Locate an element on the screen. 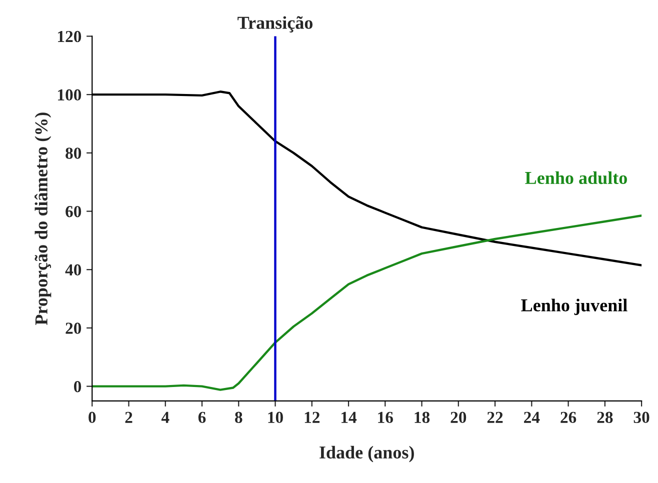  x-tick-label: 14 is located at coordinates (349, 417).